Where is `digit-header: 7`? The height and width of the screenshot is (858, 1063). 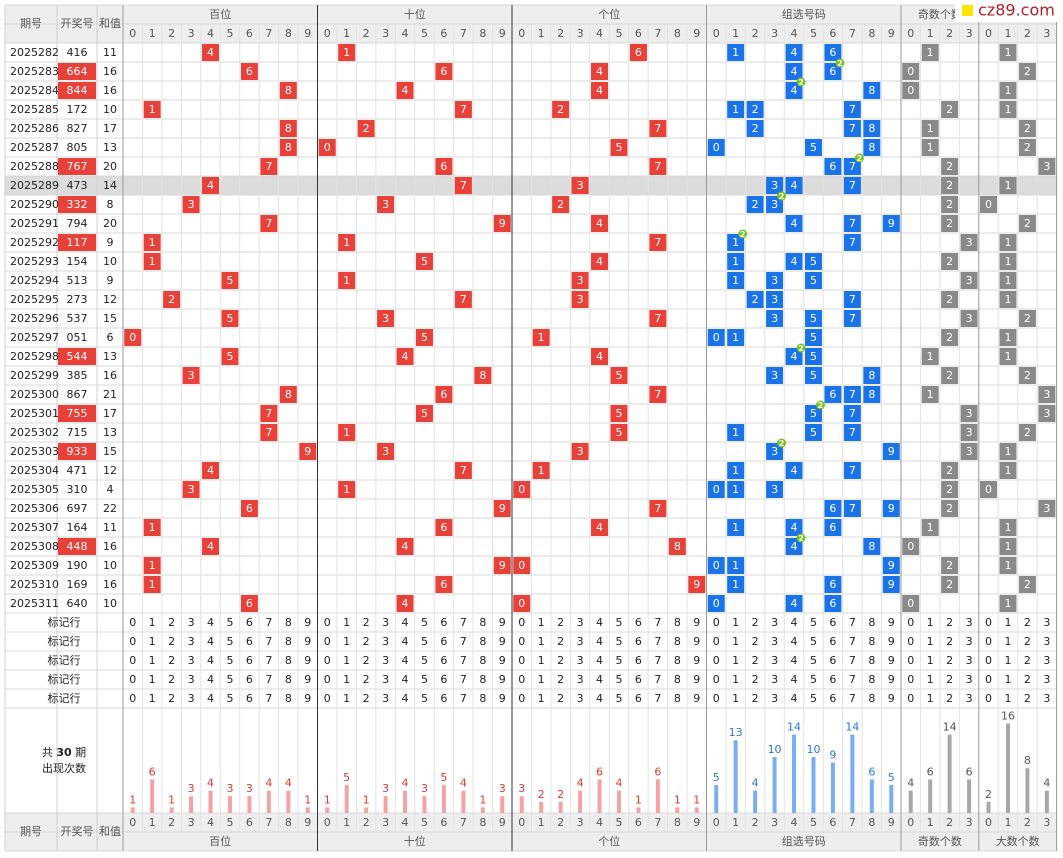
digit-header: 7 is located at coordinates (268, 33).